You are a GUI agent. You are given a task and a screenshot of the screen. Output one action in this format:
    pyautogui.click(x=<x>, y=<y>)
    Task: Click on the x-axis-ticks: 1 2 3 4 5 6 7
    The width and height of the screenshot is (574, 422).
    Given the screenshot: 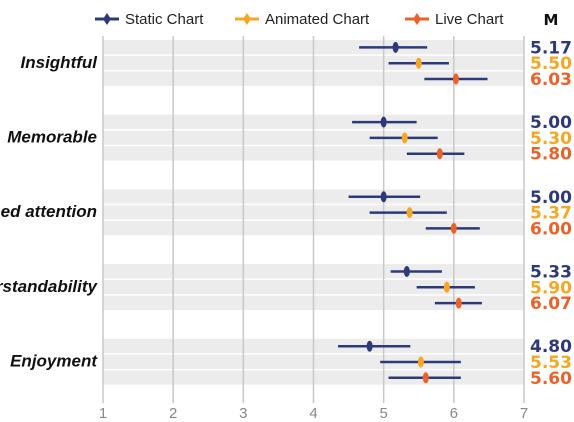 What is the action you would take?
    pyautogui.click(x=313, y=413)
    